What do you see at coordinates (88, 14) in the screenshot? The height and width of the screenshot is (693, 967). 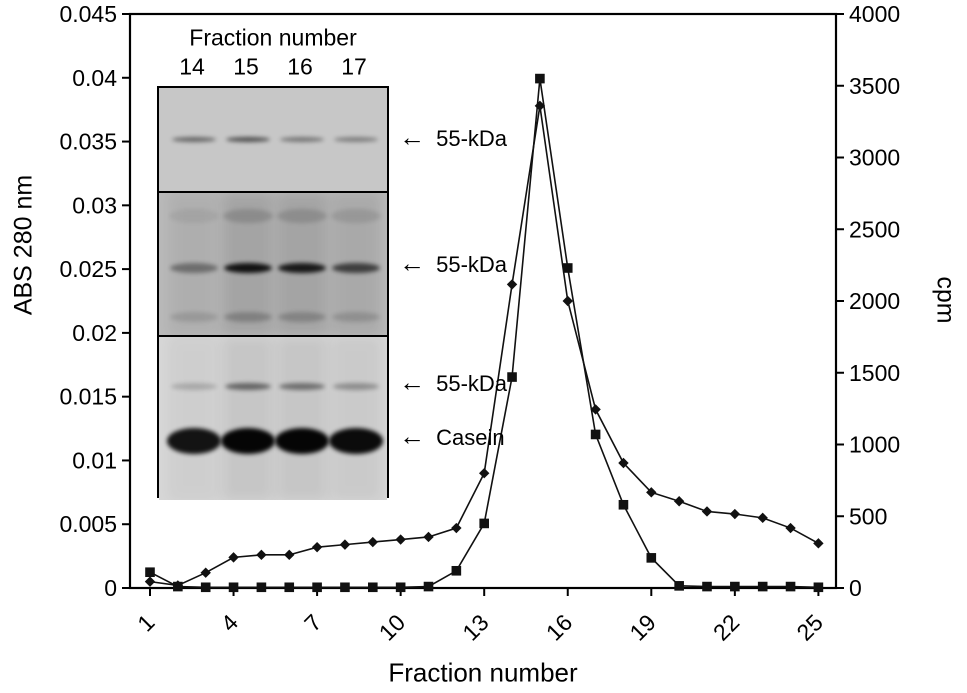 I see `y-left-tick-label: 0.045` at bounding box center [88, 14].